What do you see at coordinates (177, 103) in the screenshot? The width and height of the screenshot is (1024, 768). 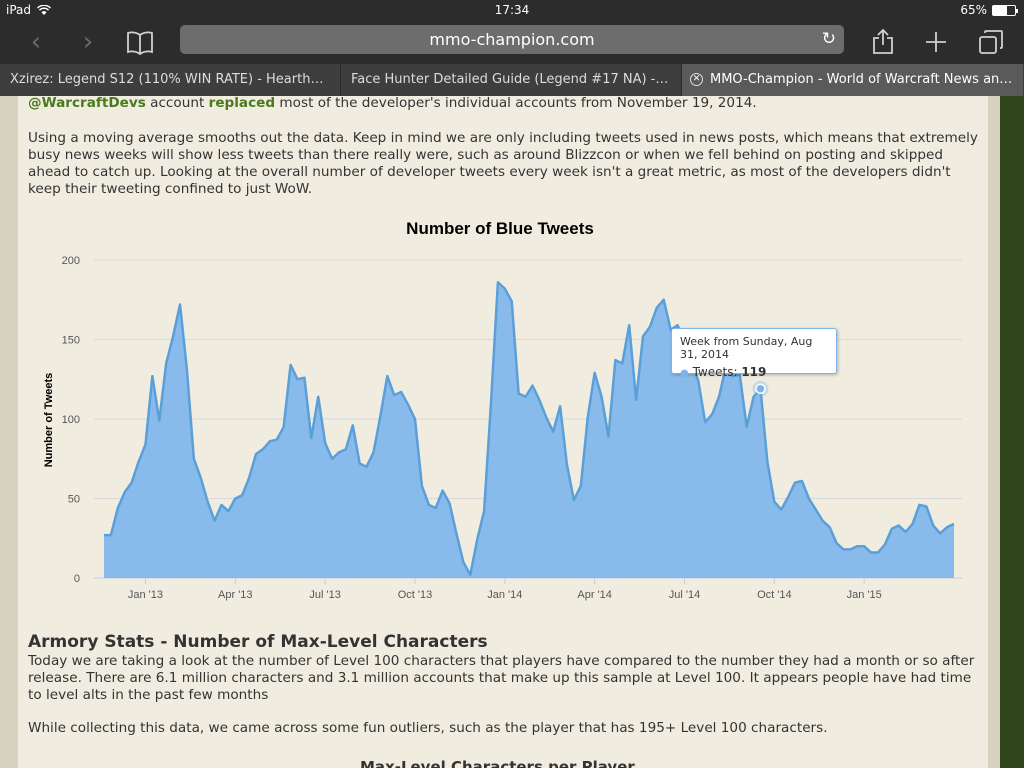 I see `paragraph-intro-text-a: account` at bounding box center [177, 103].